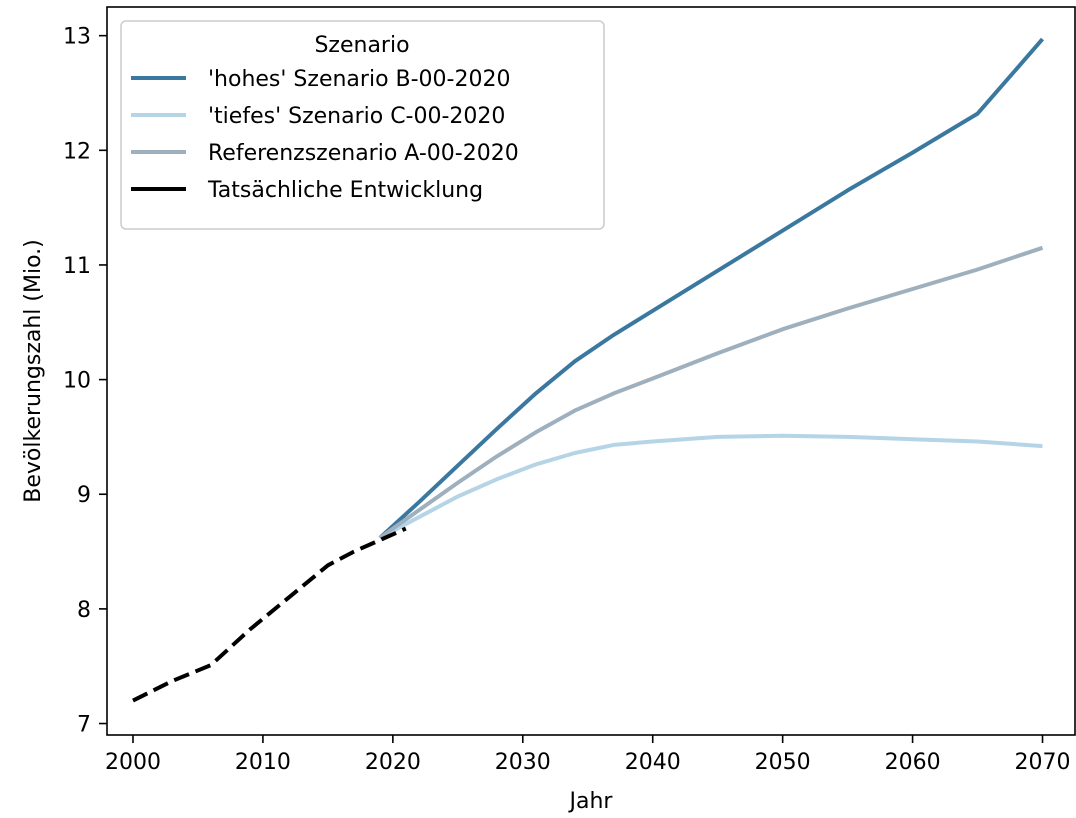 This screenshot has height=818, width=1076. What do you see at coordinates (653, 762) in the screenshot?
I see `x-tick-label: 2040` at bounding box center [653, 762].